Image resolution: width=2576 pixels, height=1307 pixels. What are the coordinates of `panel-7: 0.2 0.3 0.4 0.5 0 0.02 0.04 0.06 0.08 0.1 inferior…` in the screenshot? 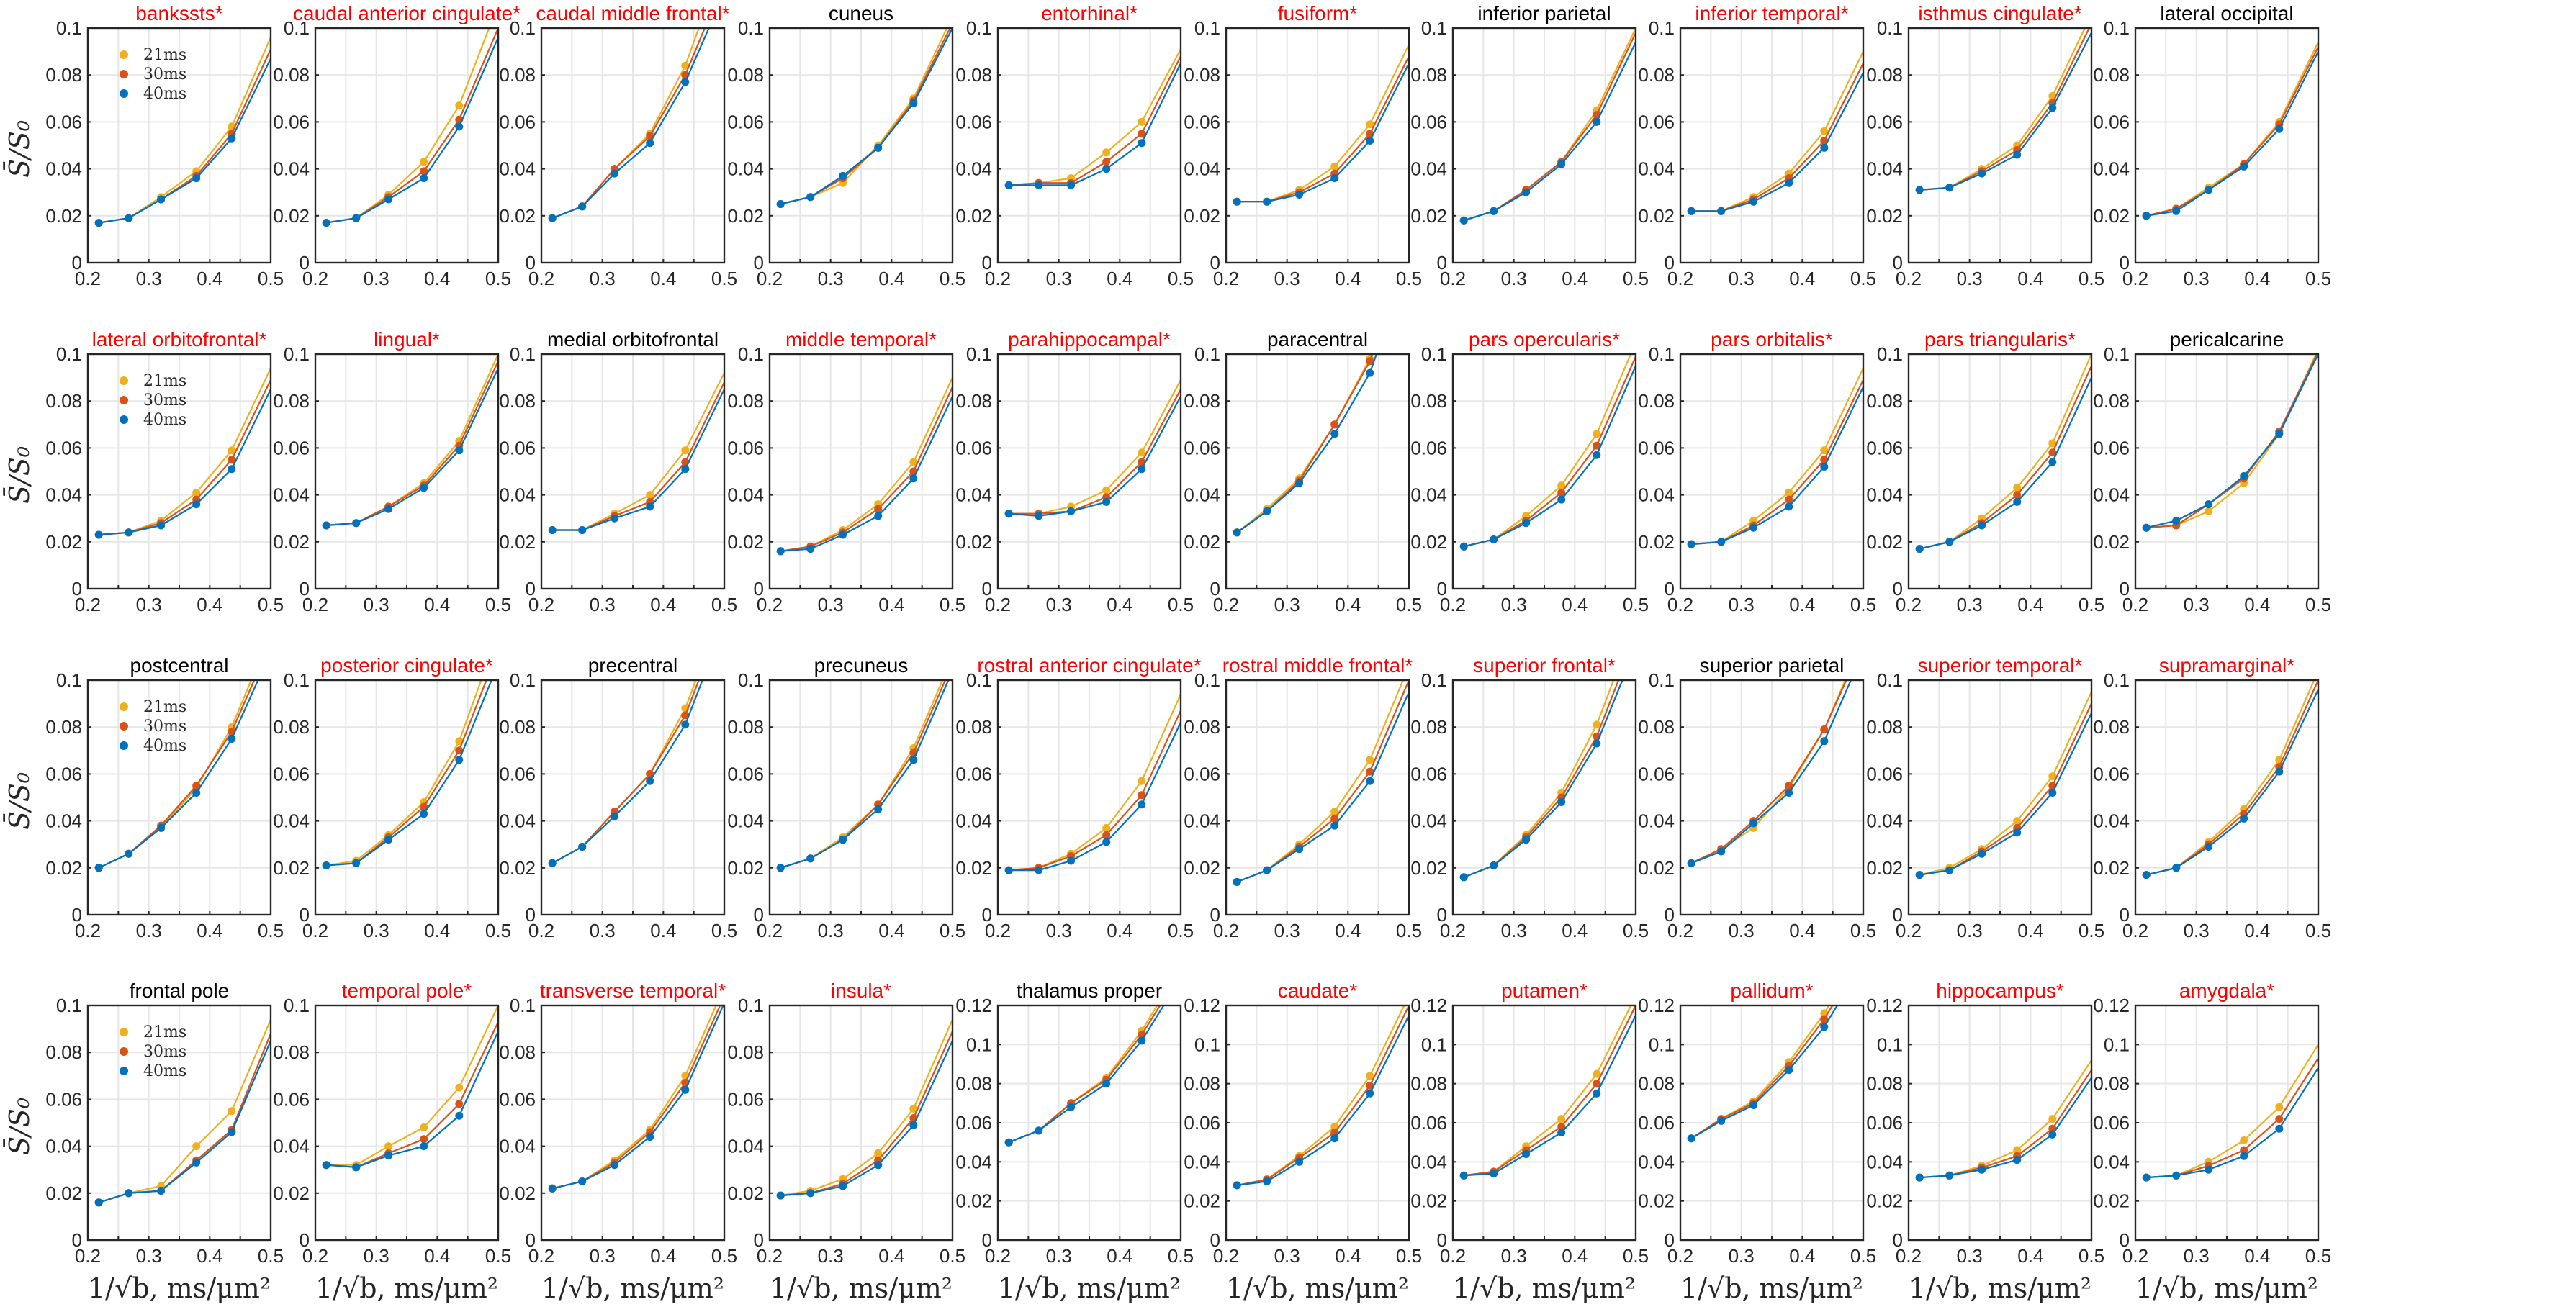 It's located at (1757, 145).